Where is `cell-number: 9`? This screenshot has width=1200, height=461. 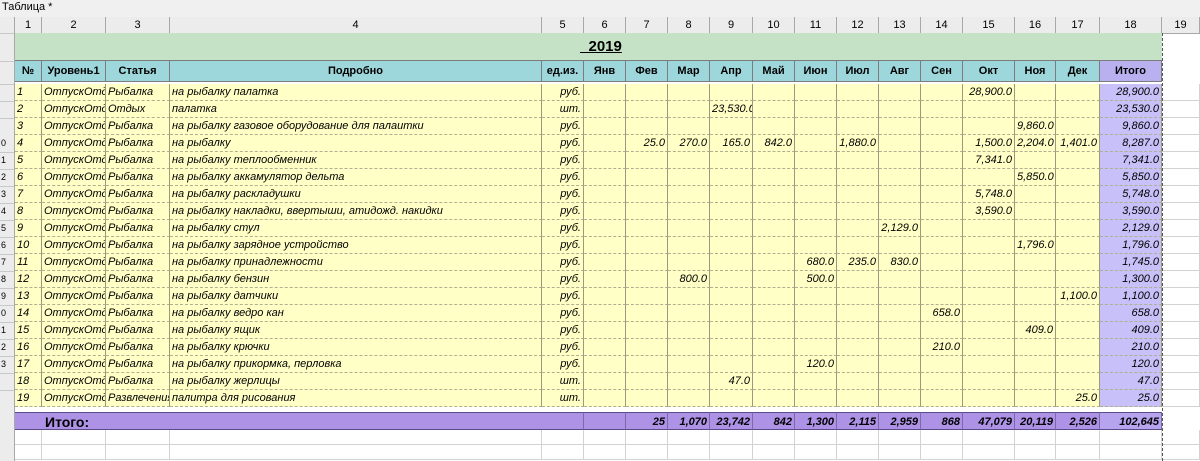 cell-number: 9 is located at coordinates (28, 228).